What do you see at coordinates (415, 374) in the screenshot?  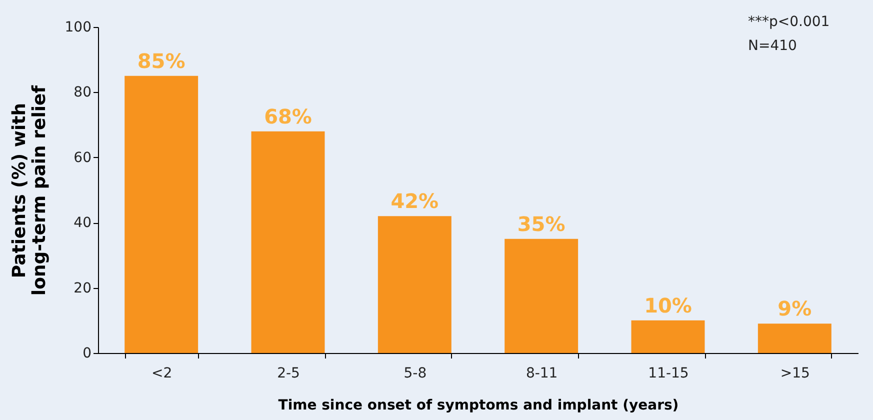 I see `x-tick-label: 5-8` at bounding box center [415, 374].